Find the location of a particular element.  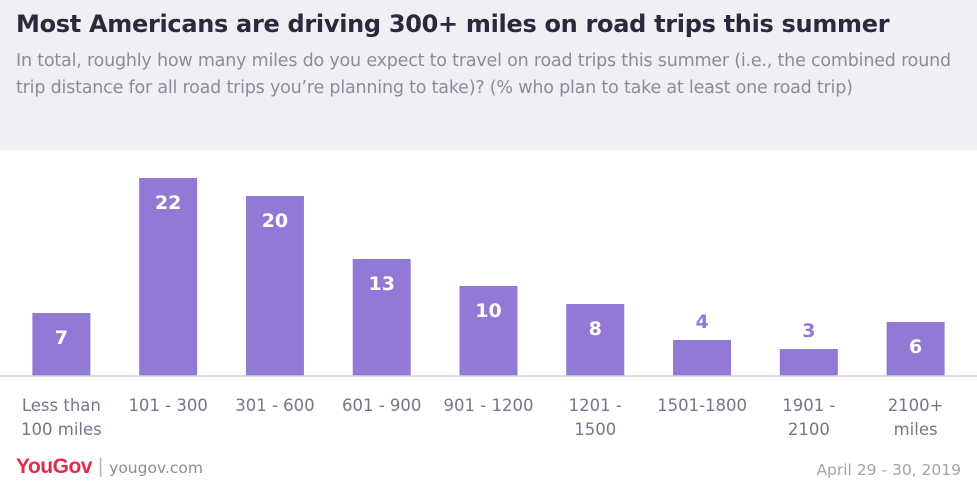

data-label: 10 is located at coordinates (488, 311).